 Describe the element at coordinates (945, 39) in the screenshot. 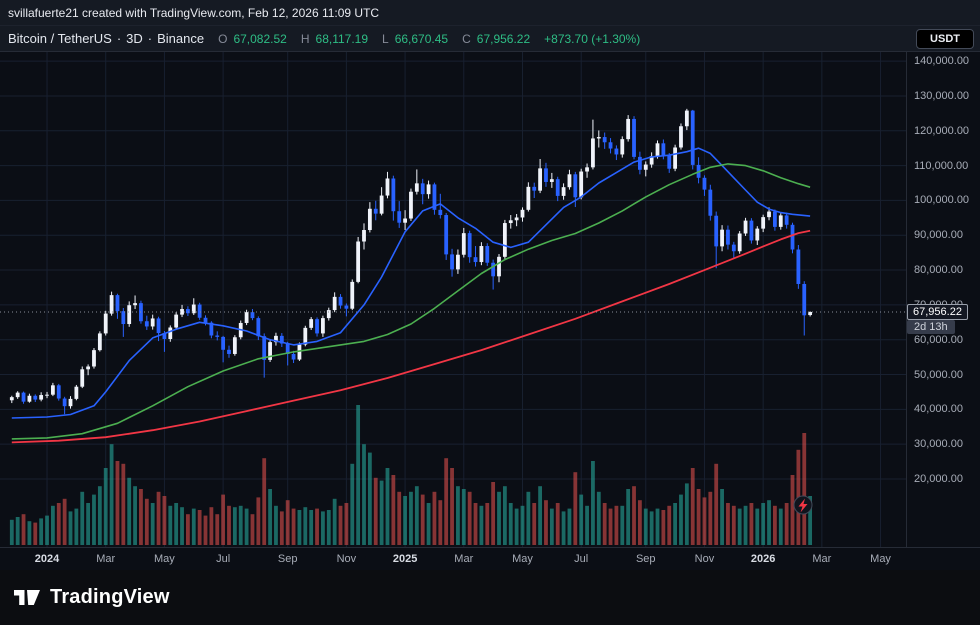

I see `currency-toggle-button: USDT` at that location.